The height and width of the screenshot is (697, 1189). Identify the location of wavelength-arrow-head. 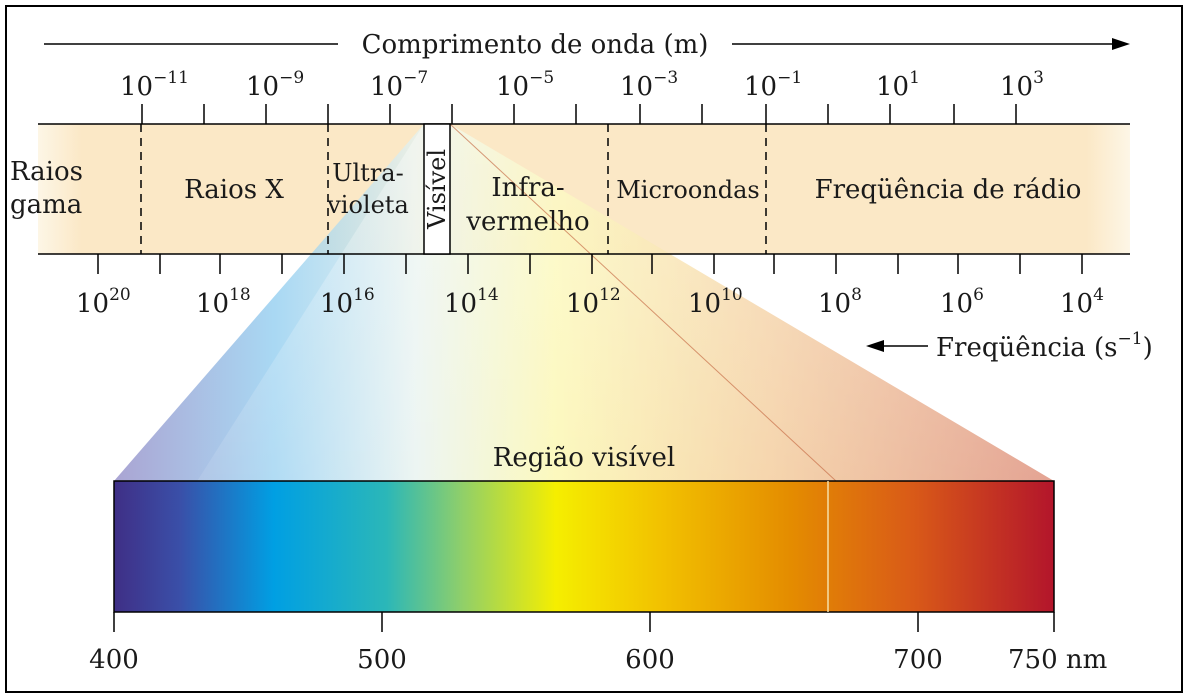
(1121, 44).